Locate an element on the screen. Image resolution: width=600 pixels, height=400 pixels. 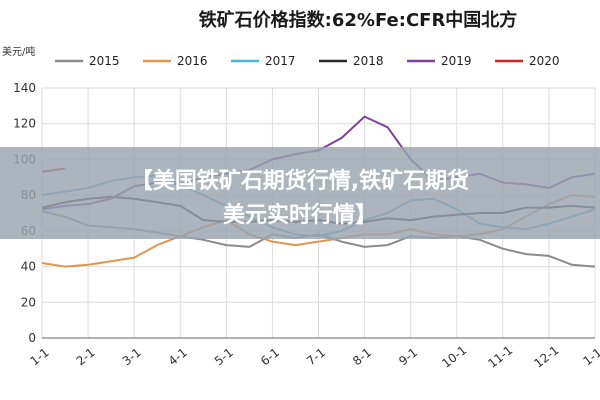
banner-line-1: 【美国铁矿石期货行情,铁矿石期货 is located at coordinates (300, 181).